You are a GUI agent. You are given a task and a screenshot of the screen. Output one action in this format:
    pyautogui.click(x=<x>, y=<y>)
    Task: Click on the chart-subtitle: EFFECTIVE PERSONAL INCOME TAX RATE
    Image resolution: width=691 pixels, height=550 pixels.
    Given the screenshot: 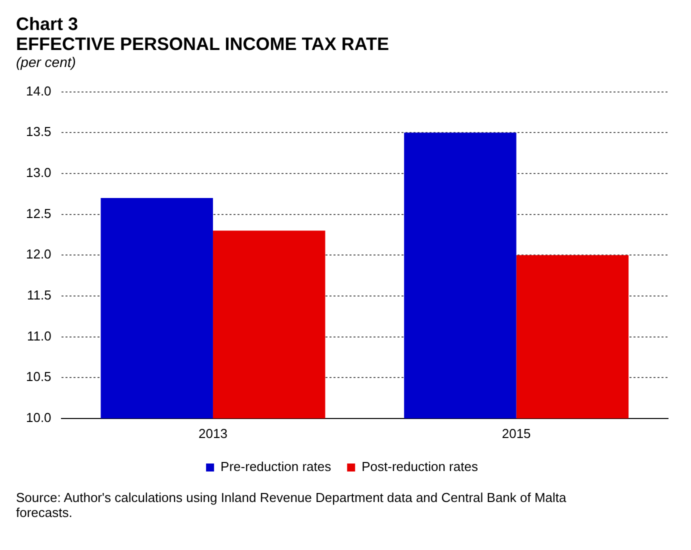 What is the action you would take?
    pyautogui.click(x=203, y=44)
    